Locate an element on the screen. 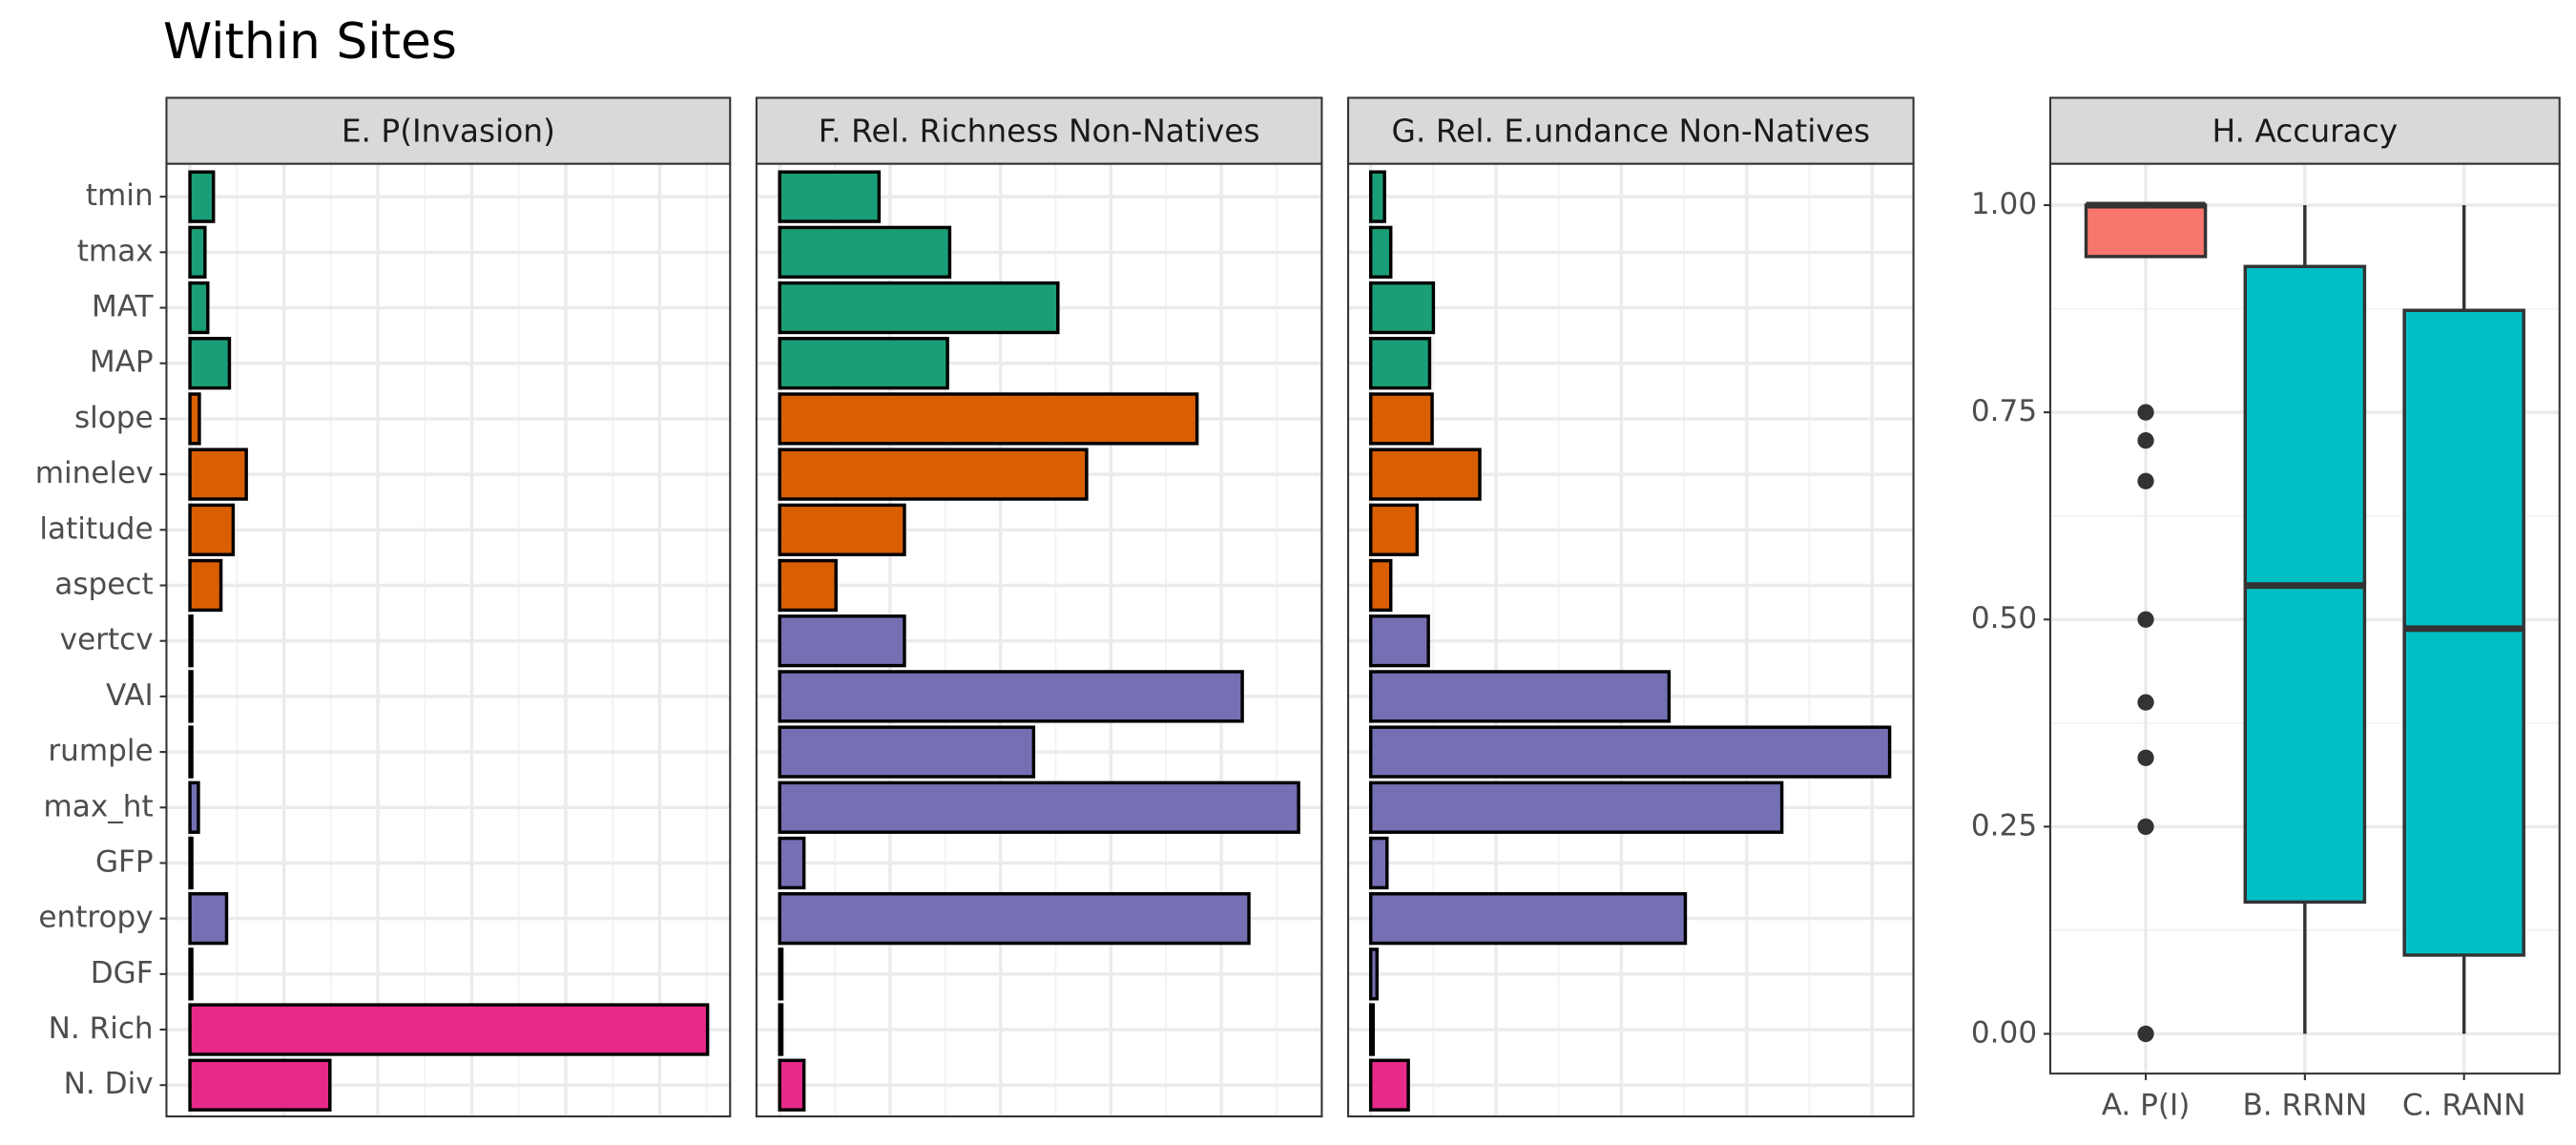 This screenshot has height=1145, width=2576. y-tick-label: max_ht is located at coordinates (99, 806).